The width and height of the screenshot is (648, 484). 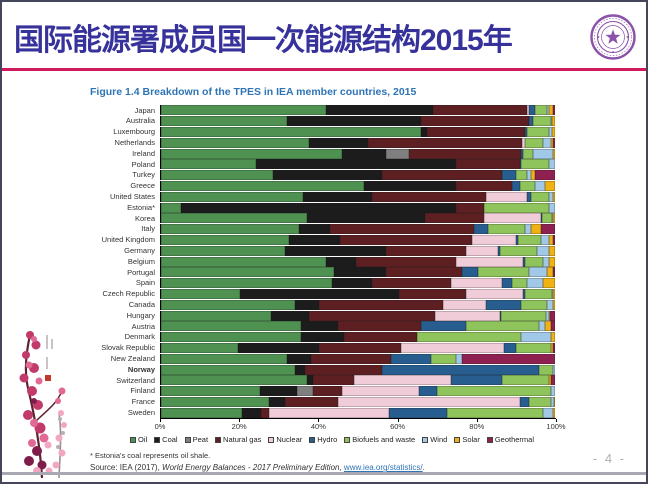 What do you see at coordinates (439, 440) in the screenshot?
I see `legend-label: Wind` at bounding box center [439, 440].